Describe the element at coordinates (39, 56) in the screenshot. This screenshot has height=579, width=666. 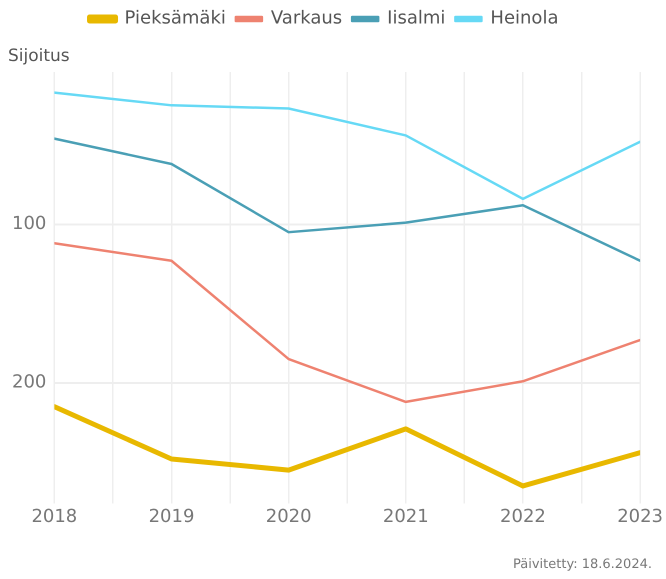
I see `y-axis-title: Sijoitus` at that location.